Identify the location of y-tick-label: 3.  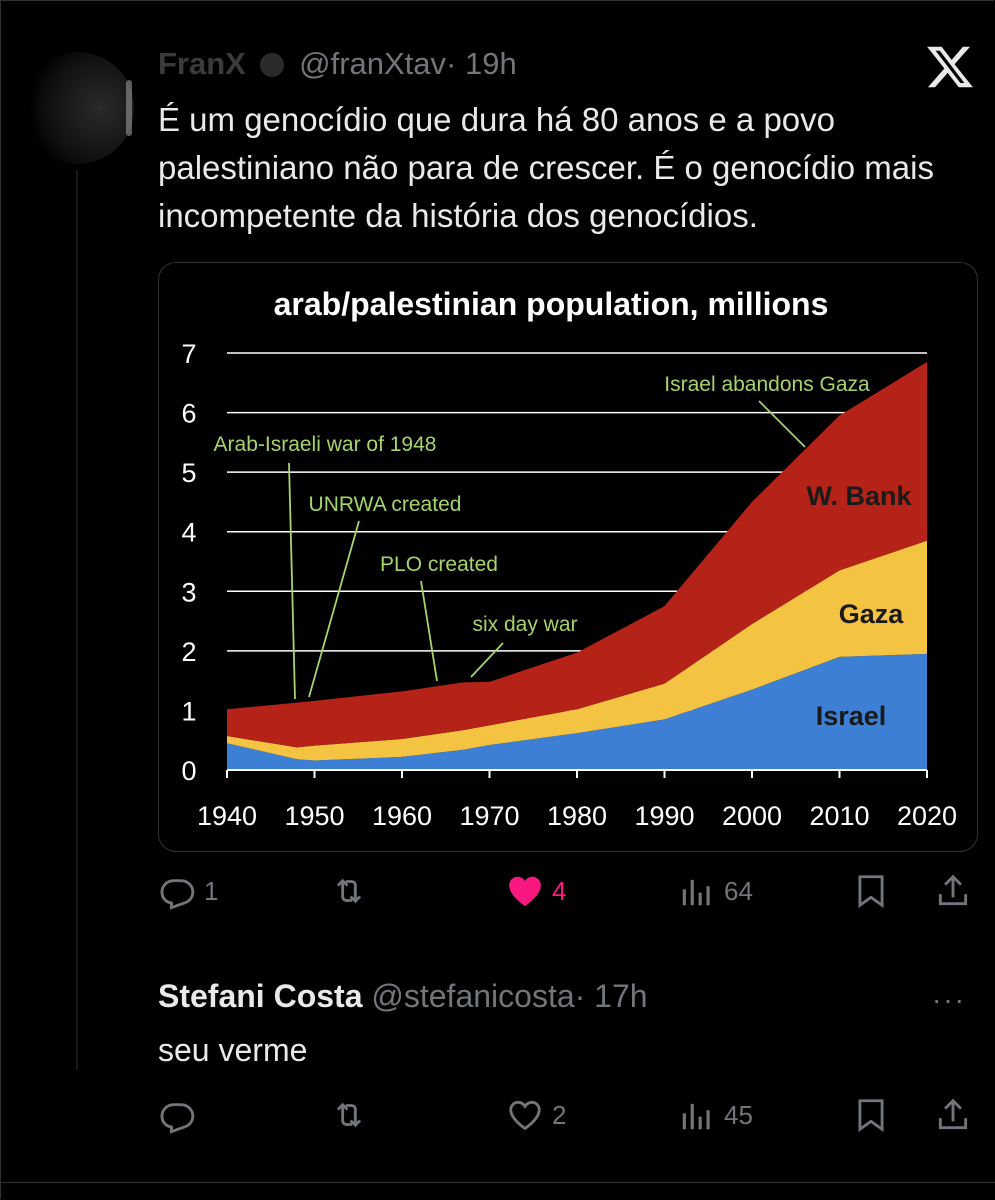
(188, 592).